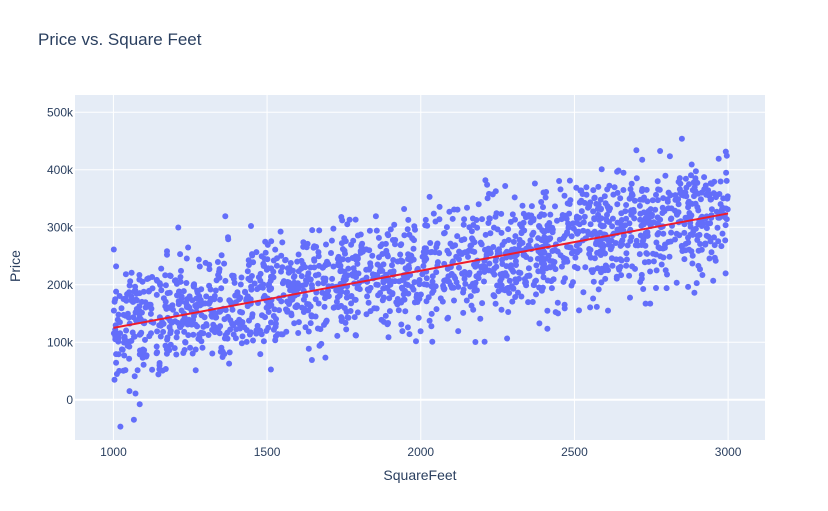  Describe the element at coordinates (60, 227) in the screenshot. I see `y-tick-label: 300k` at that location.